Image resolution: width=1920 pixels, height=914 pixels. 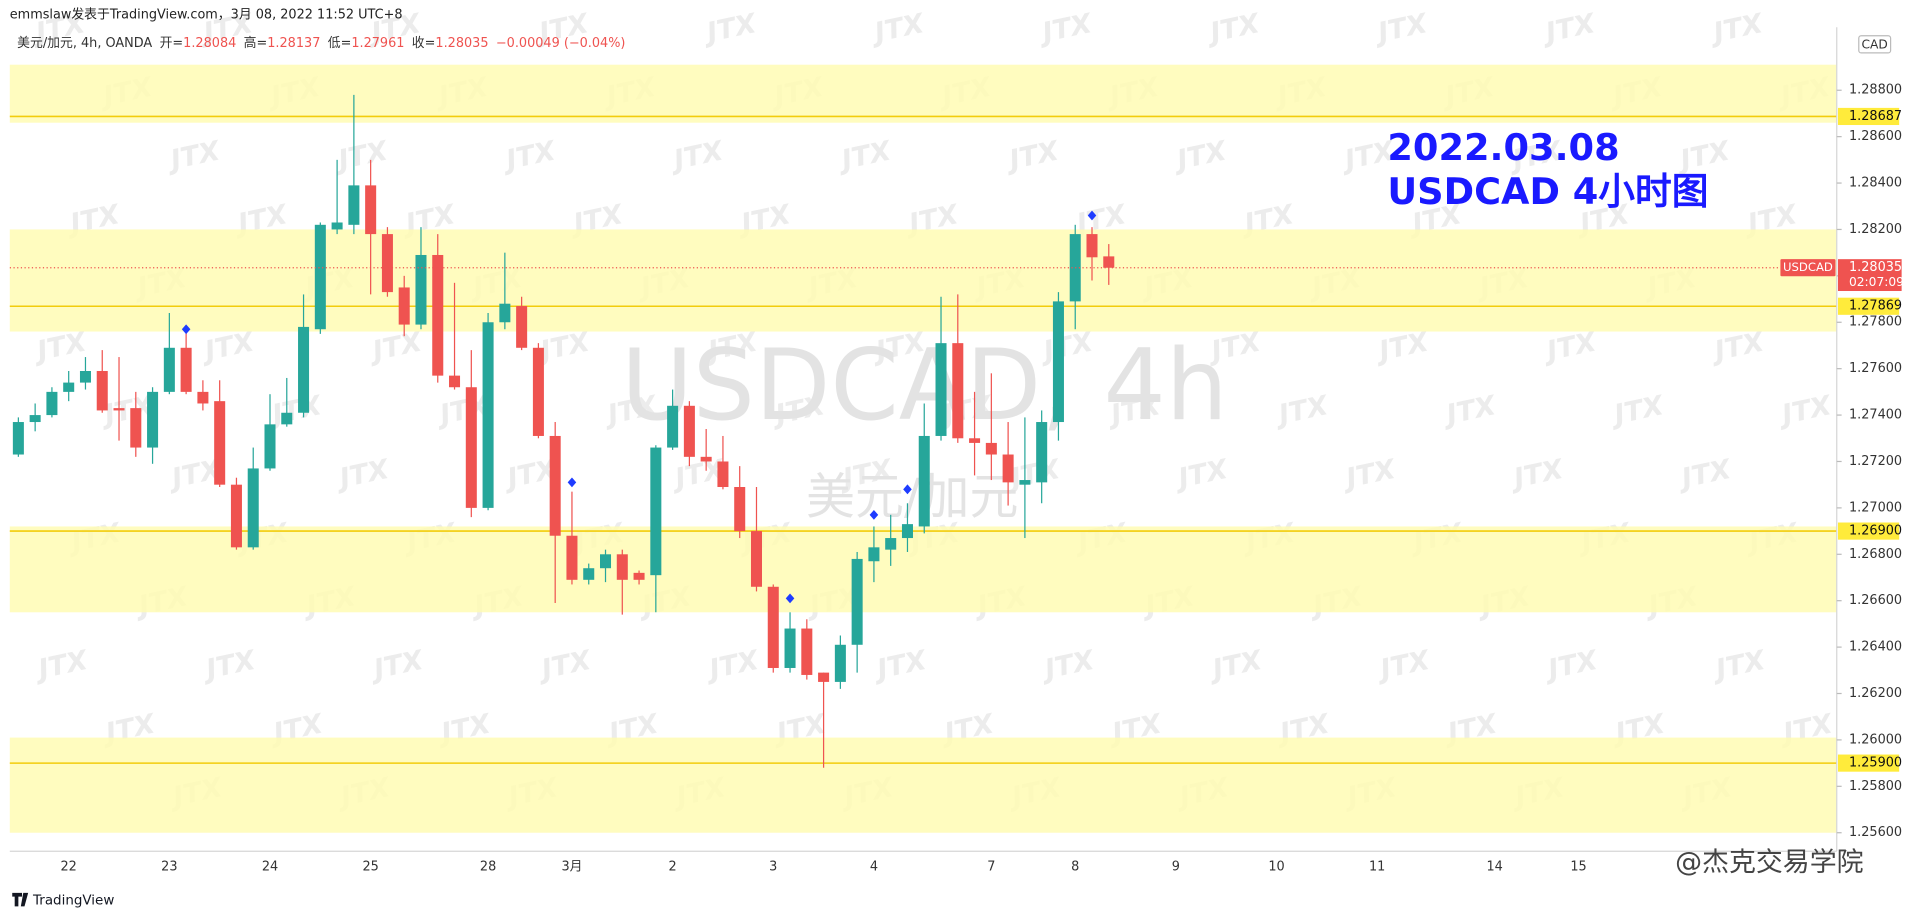 I want to click on annotation: USDCAD 4小时图, so click(x=1547, y=191).